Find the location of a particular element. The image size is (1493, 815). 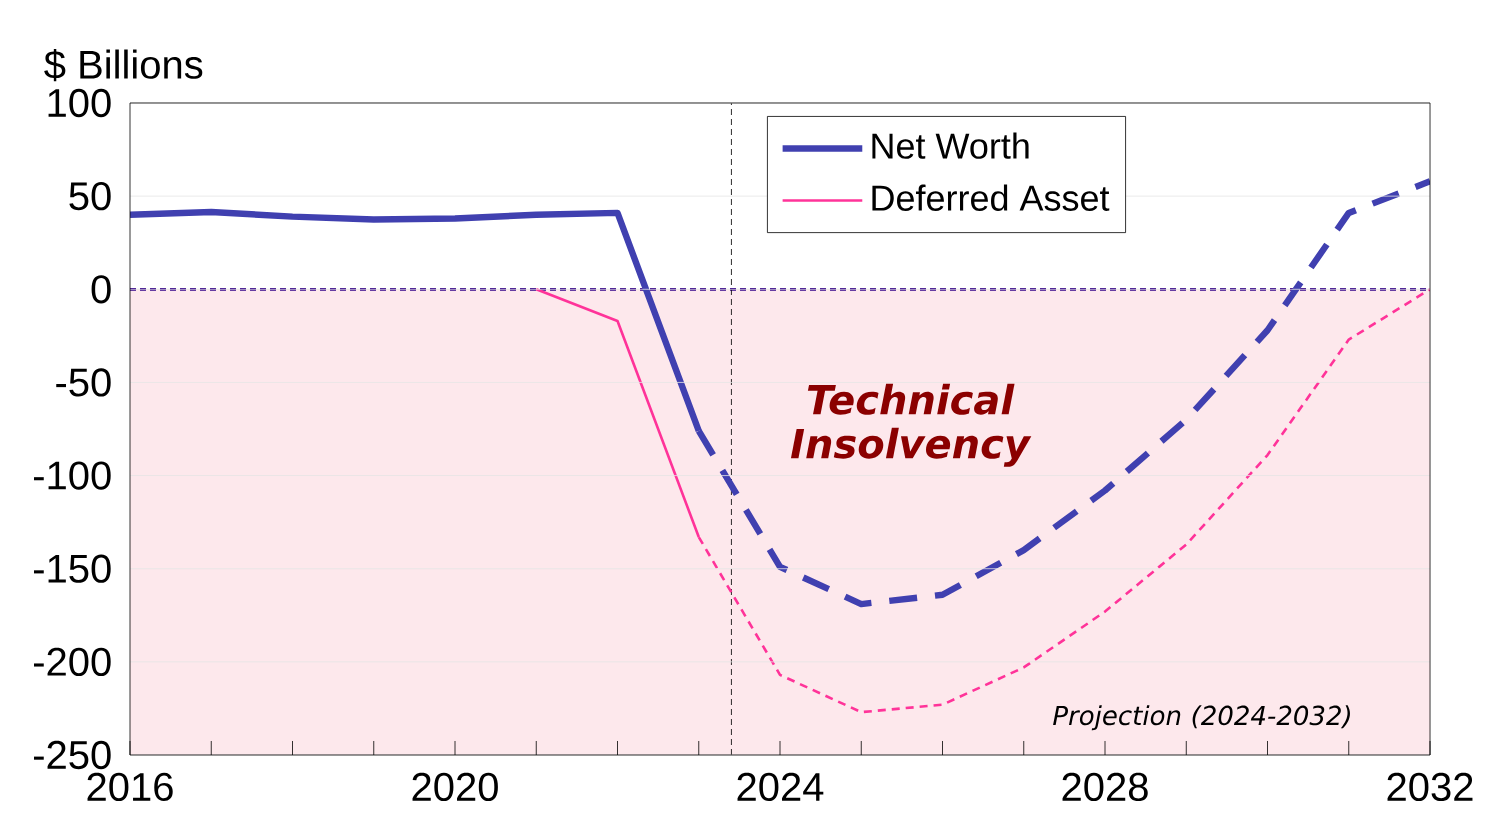

legend-label: Net Worth is located at coordinates (950, 145).